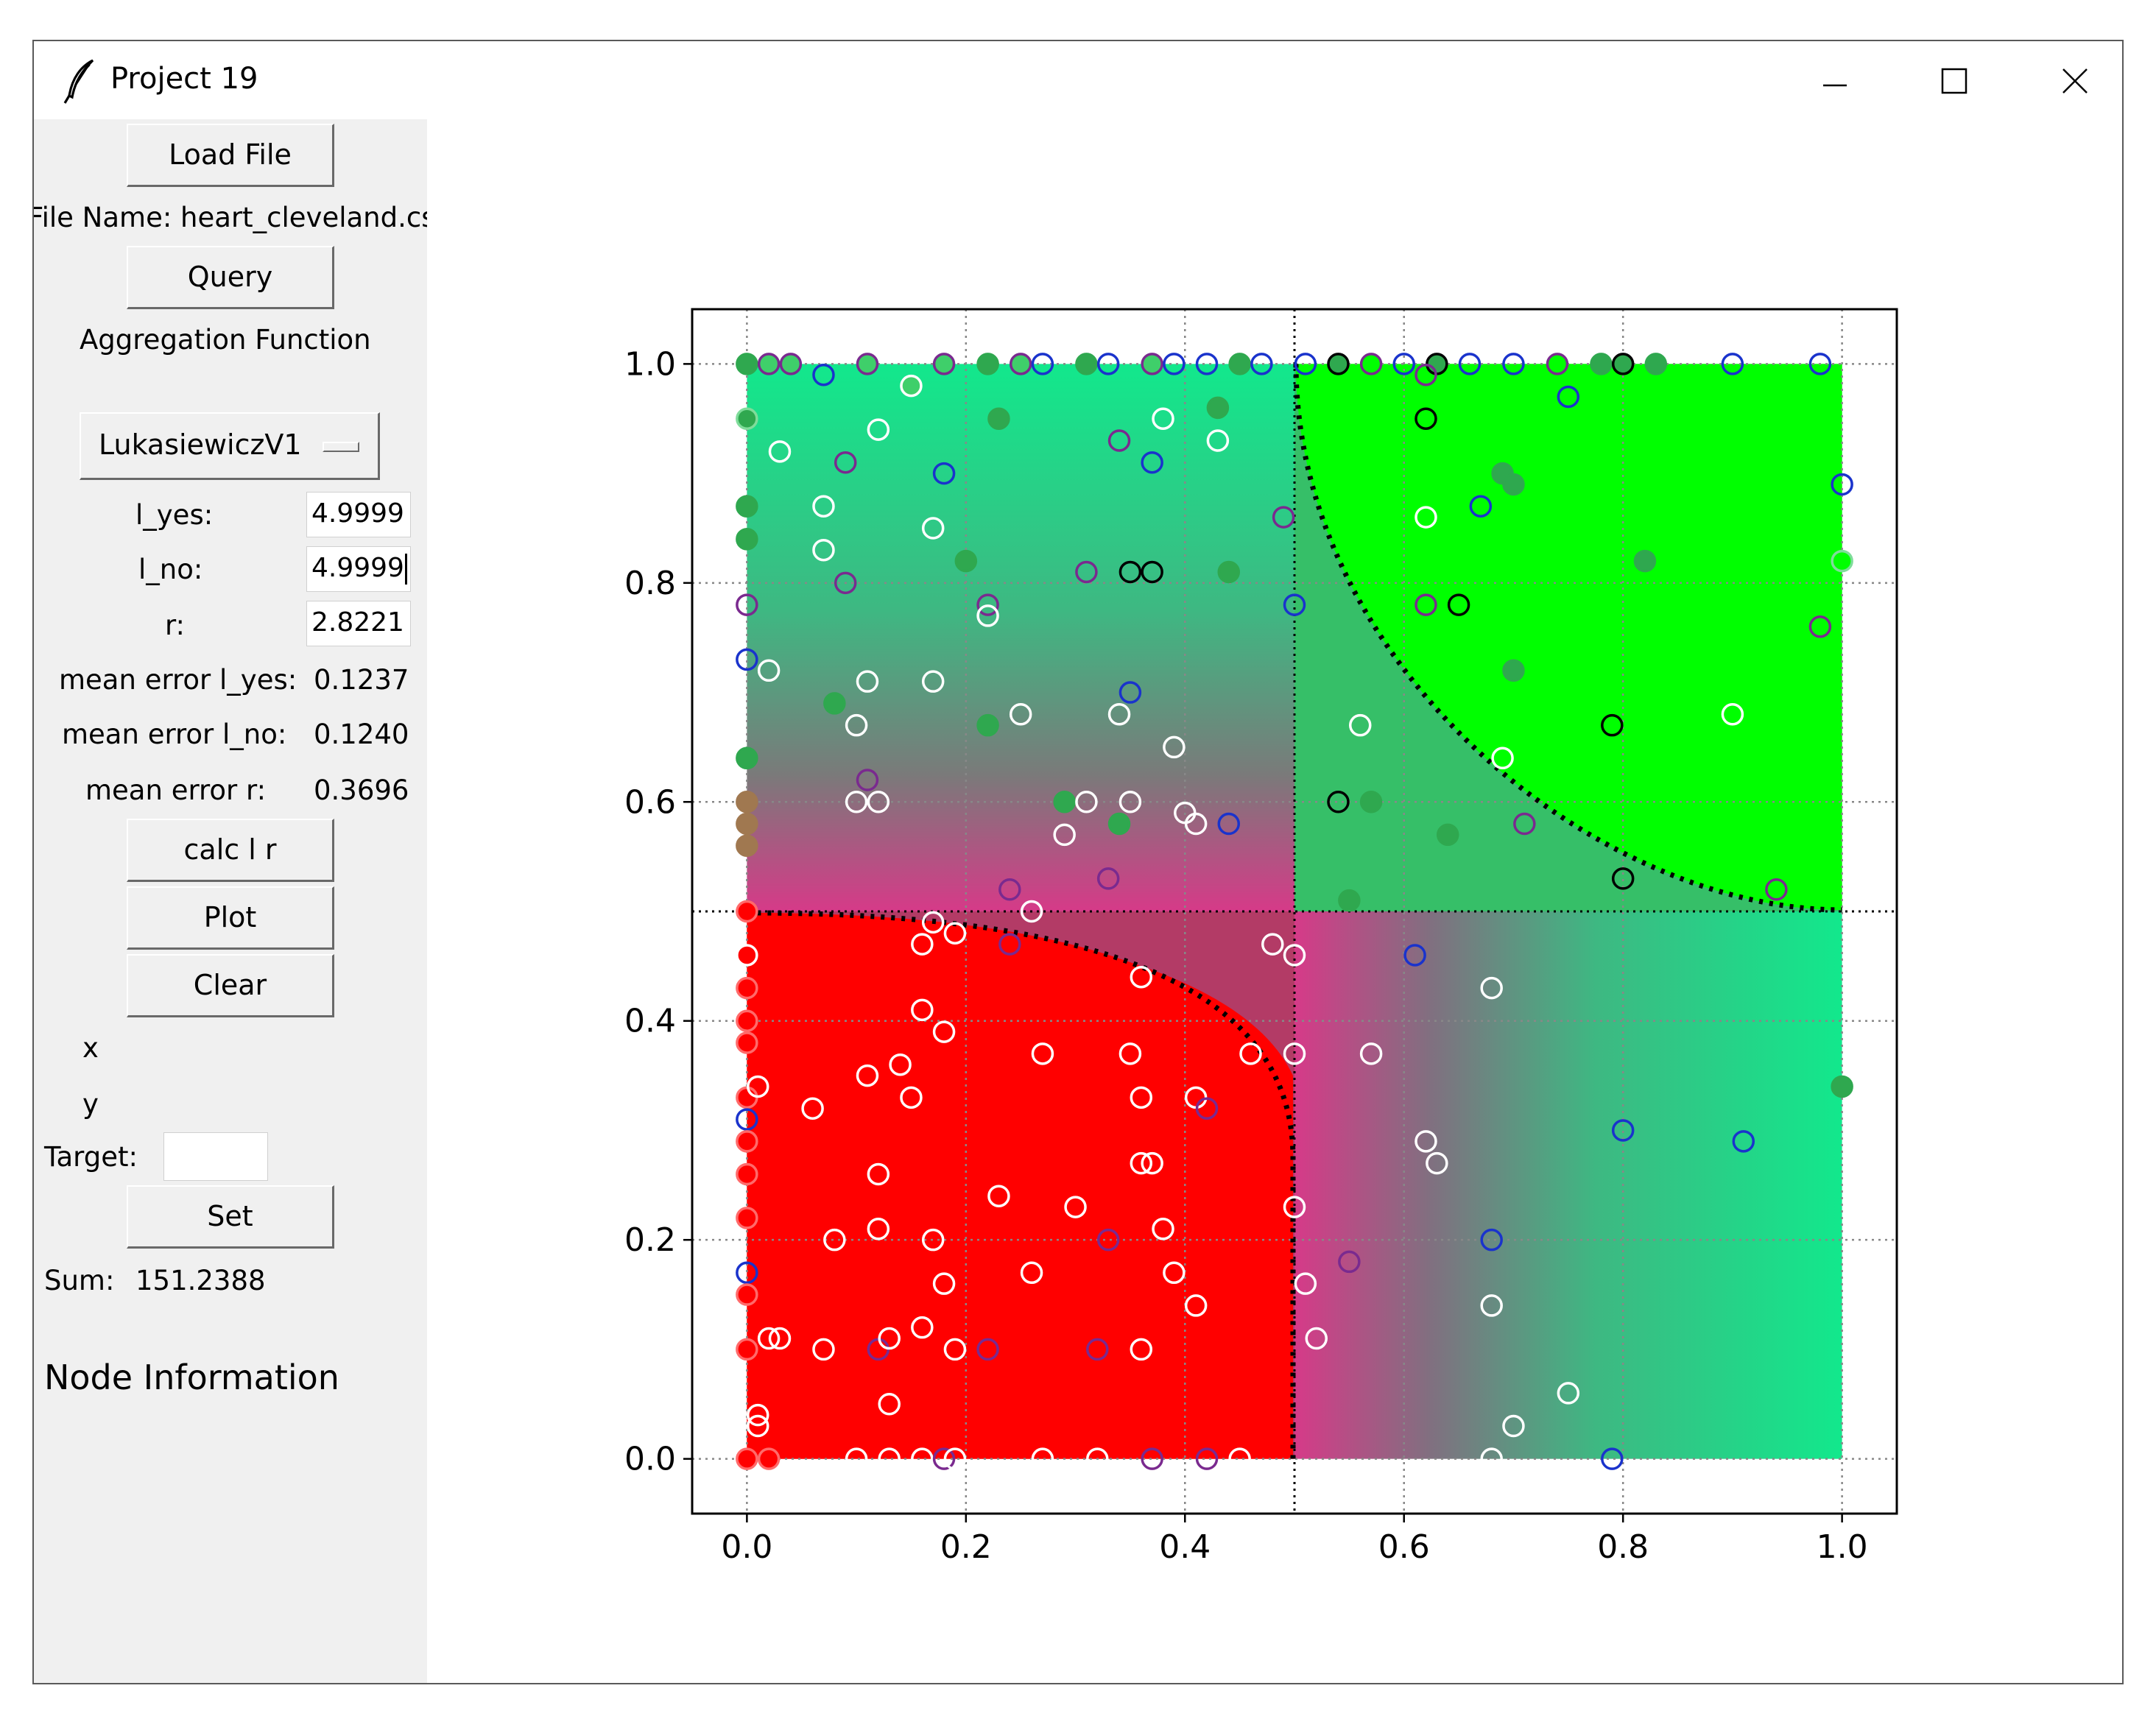  What do you see at coordinates (170, 569) in the screenshot?
I see `l-no-label: l_no:` at bounding box center [170, 569].